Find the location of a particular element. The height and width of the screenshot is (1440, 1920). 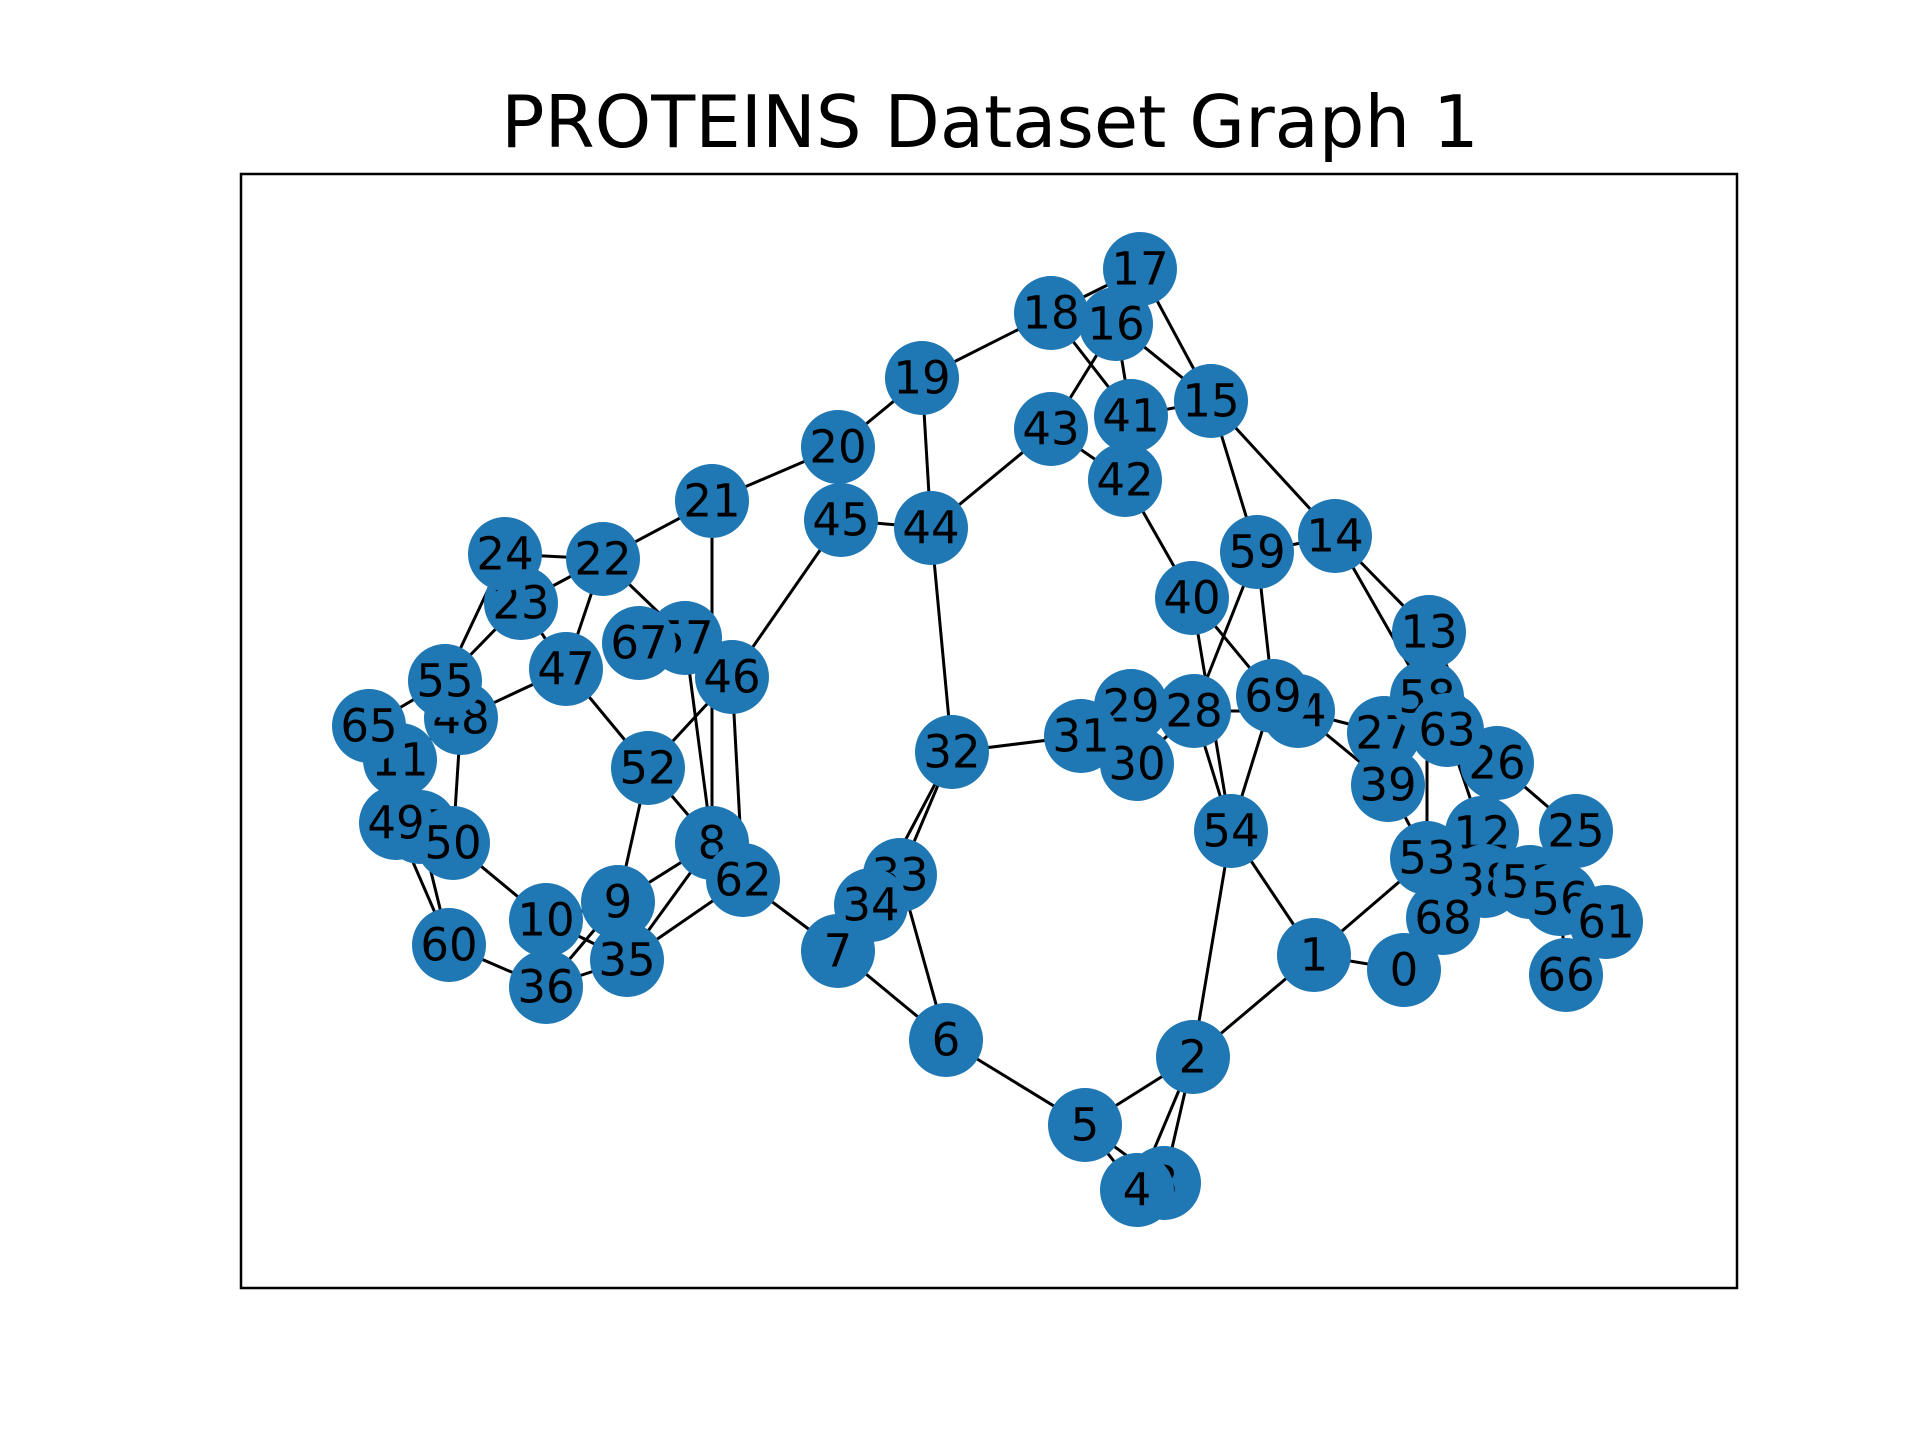

node-label-34: 34 is located at coordinates (870, 905).